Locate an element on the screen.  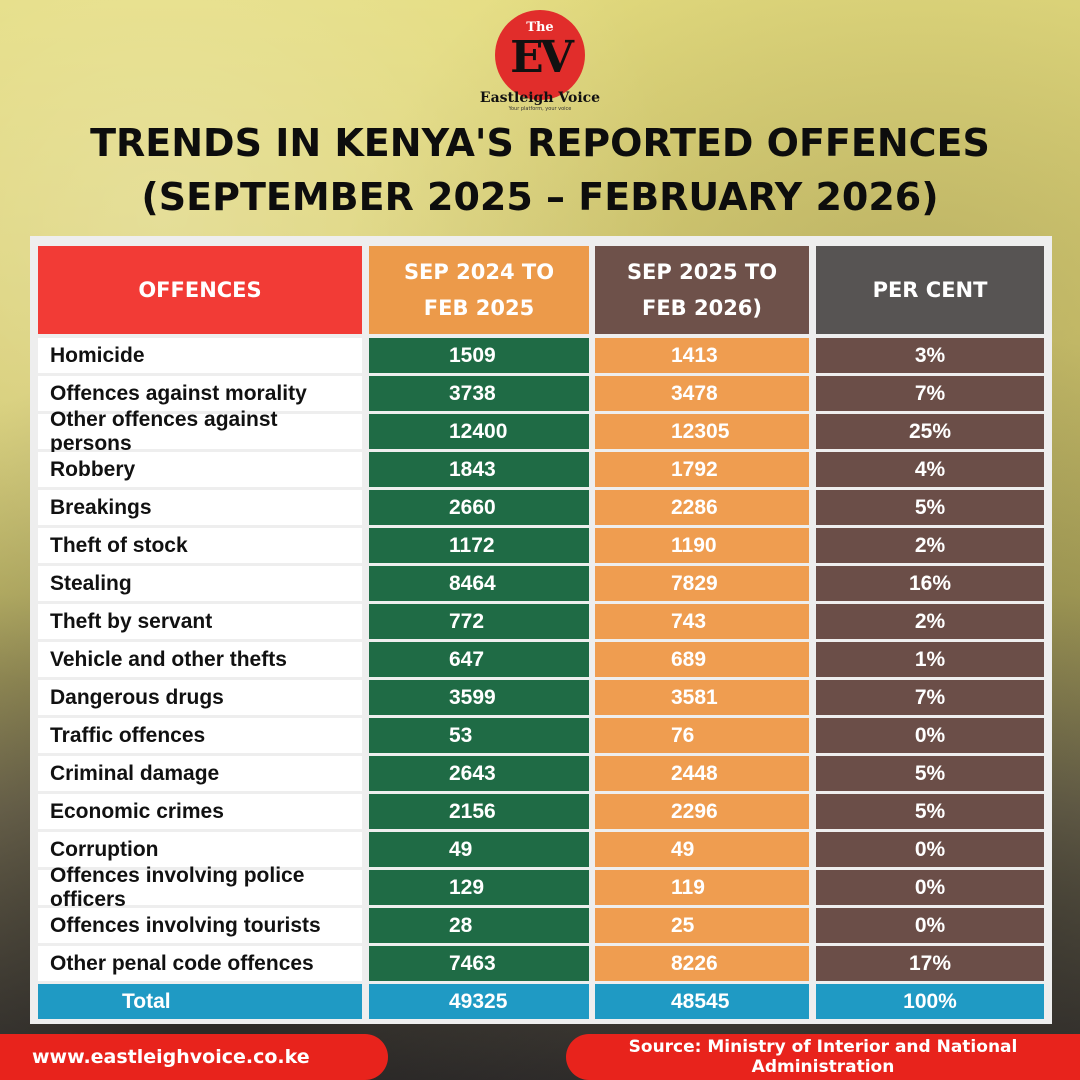
total-sep-2024-feb-2025: 49325 is located at coordinates (479, 1001).